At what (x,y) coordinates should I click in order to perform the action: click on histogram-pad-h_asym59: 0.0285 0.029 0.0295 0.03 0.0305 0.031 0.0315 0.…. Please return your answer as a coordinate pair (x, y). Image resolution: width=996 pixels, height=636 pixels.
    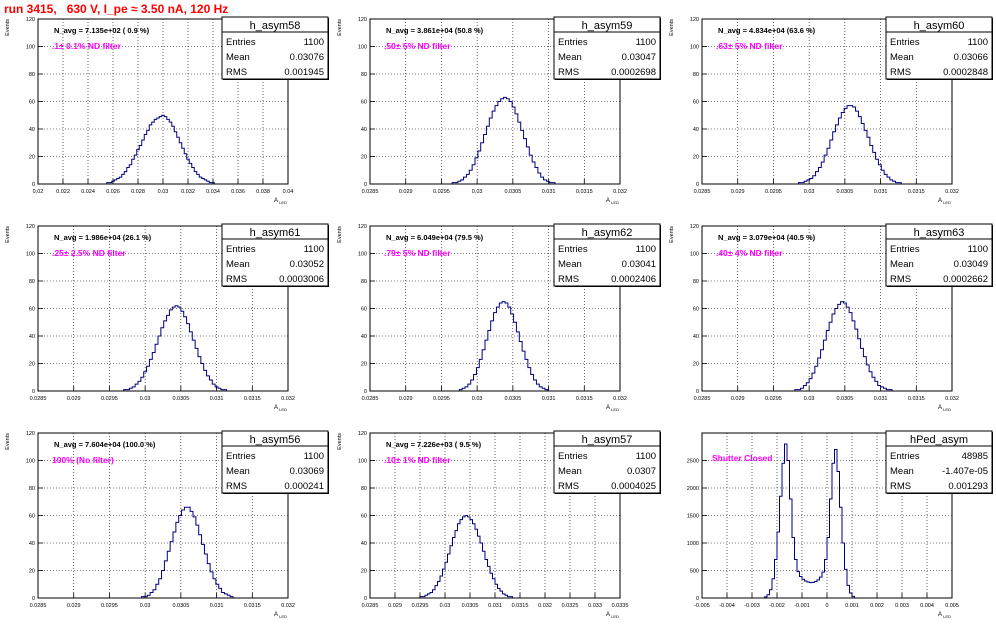
    Looking at the image, I should click on (499, 110).